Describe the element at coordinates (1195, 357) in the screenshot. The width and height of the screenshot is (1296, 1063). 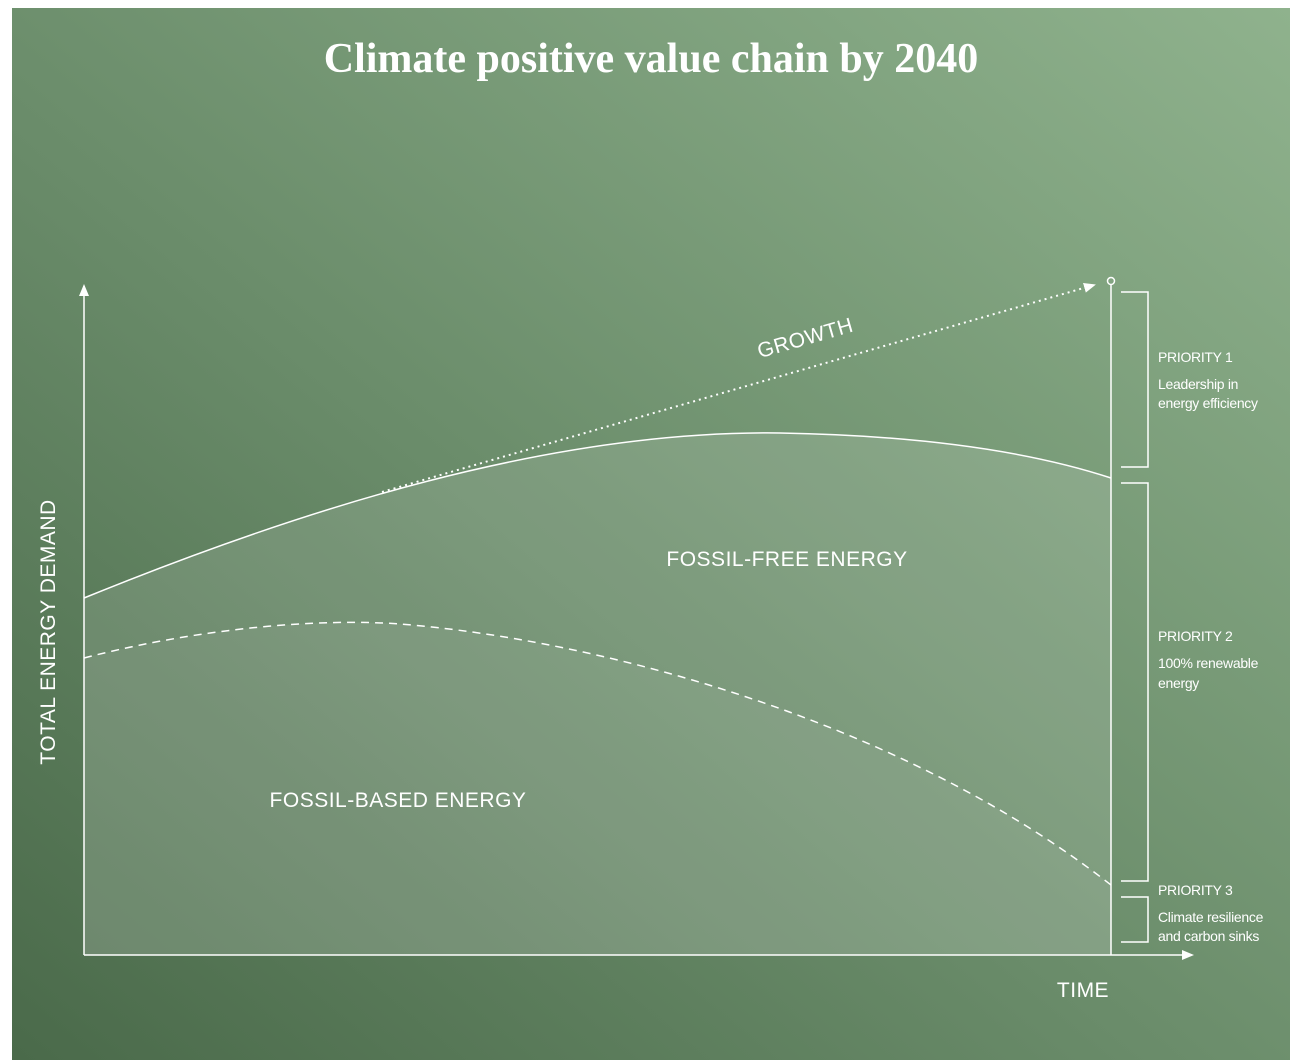
I see `priority-label: PRIORITY 1` at that location.